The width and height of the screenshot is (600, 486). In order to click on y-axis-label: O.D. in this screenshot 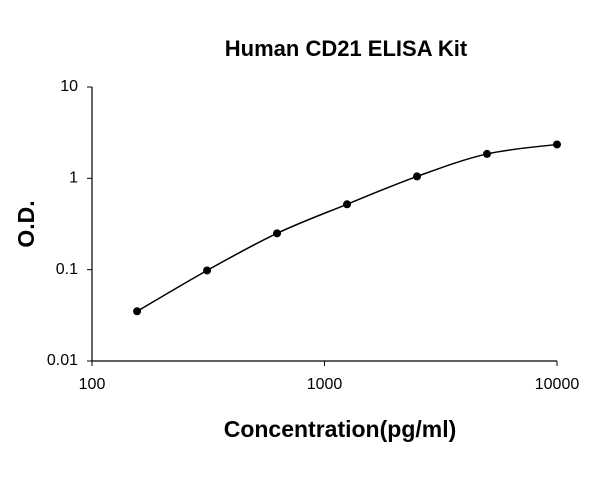, I will do `click(26, 223)`.